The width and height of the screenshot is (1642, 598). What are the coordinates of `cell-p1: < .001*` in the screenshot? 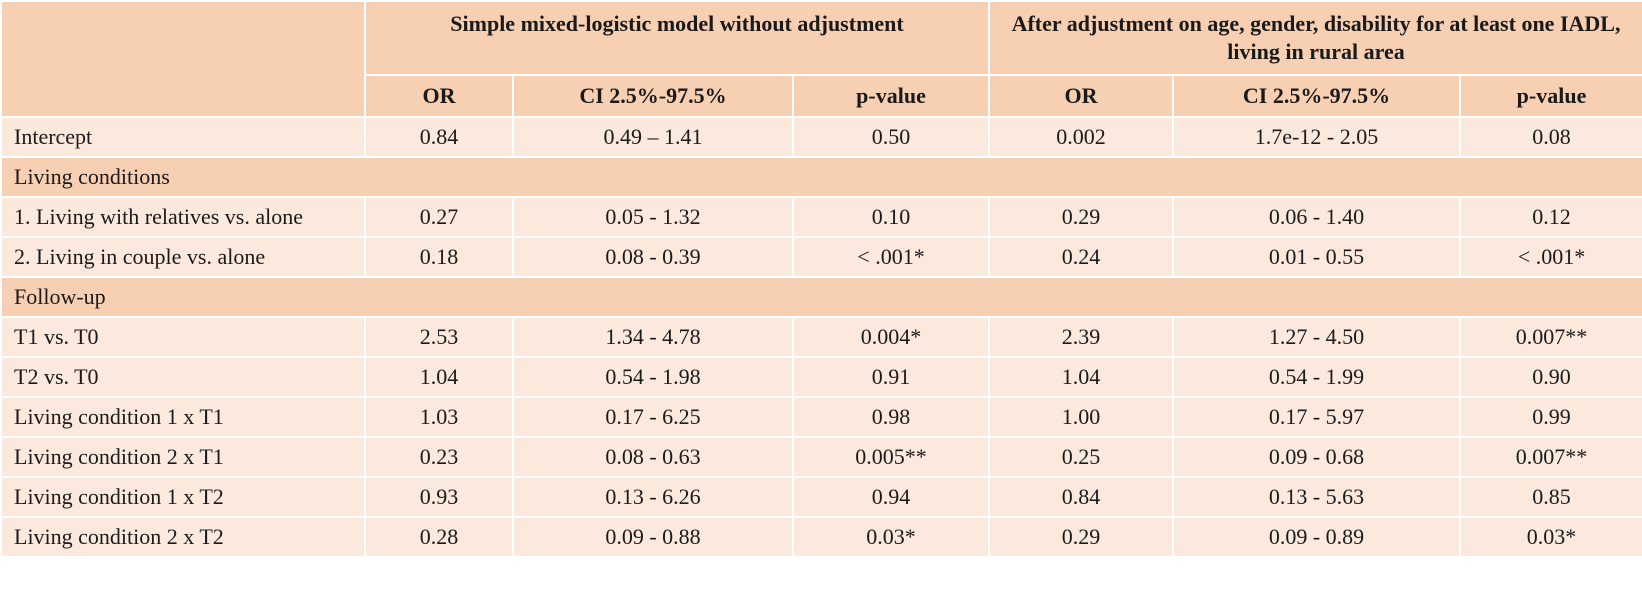 It's located at (891, 257).